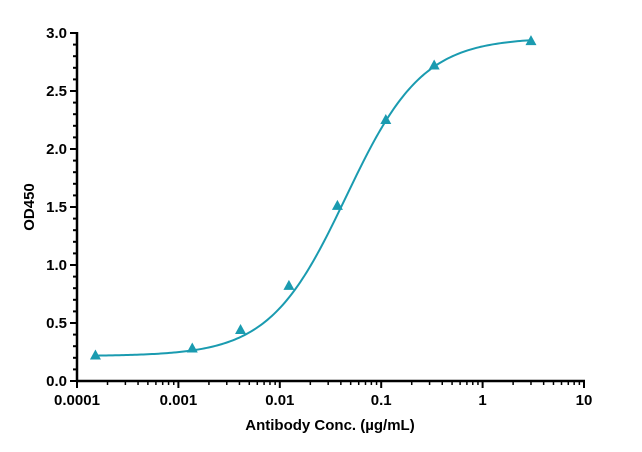  Describe the element at coordinates (29, 207) in the screenshot. I see `y-axis-title: OD450` at that location.